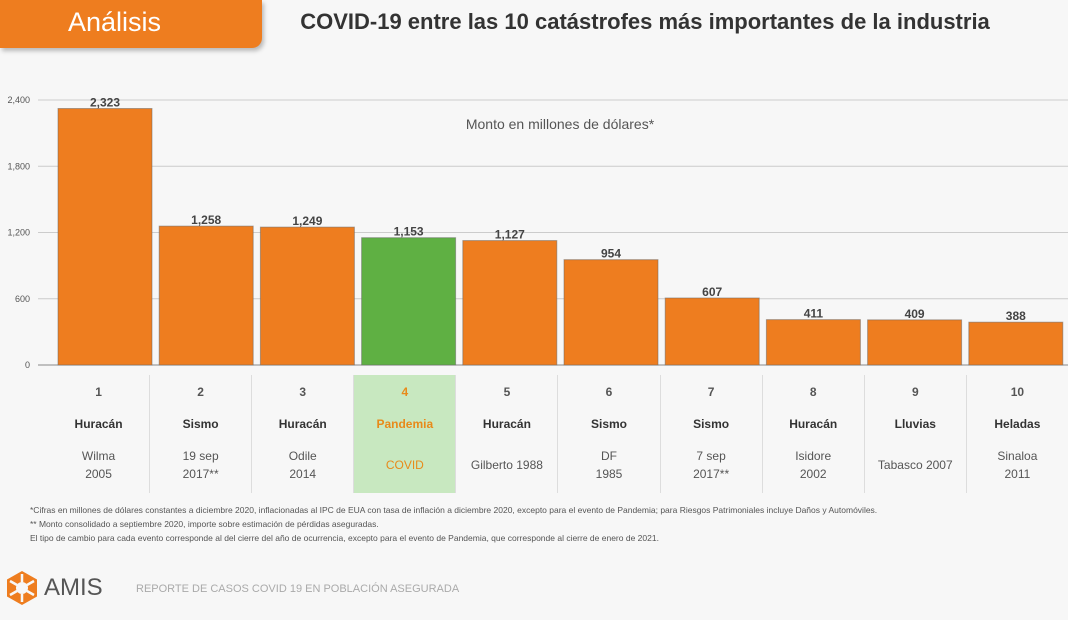 This screenshot has width=1068, height=620. What do you see at coordinates (22, 588) in the screenshot?
I see `amis-logo-icon` at bounding box center [22, 588].